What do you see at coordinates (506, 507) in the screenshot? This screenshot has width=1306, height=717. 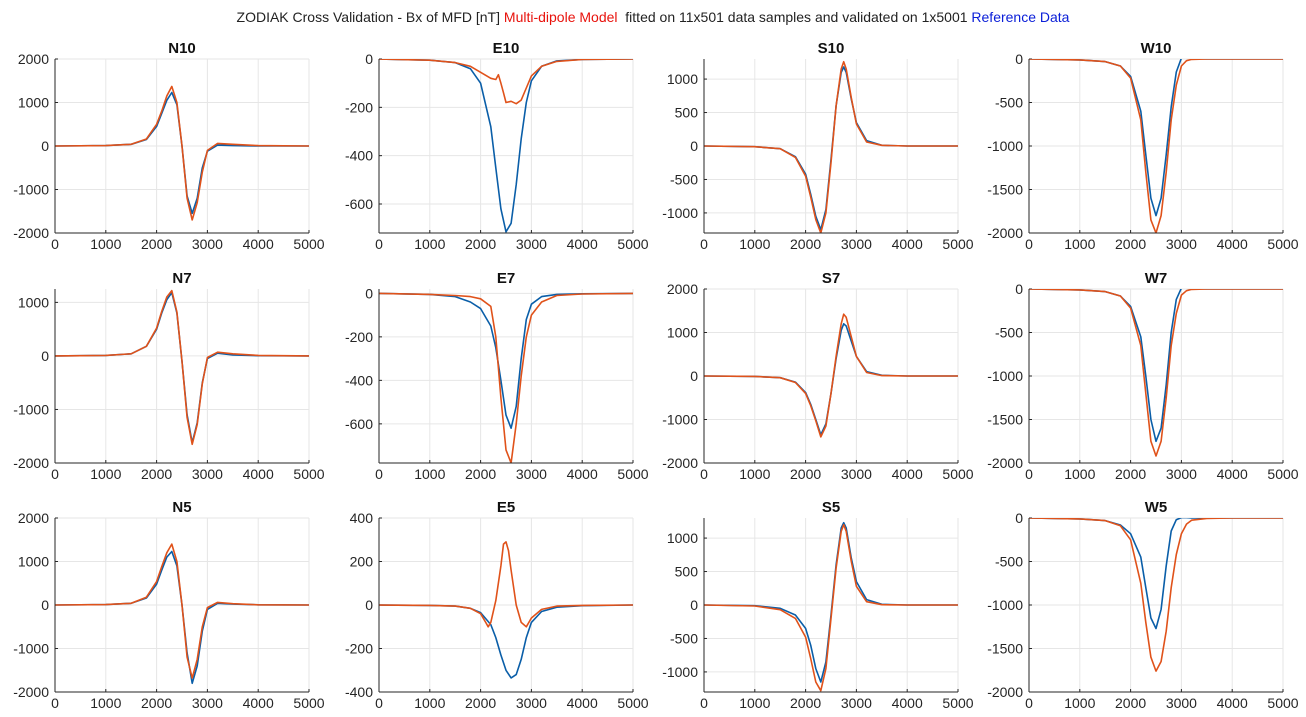 I see `subplot-title: E5` at bounding box center [506, 507].